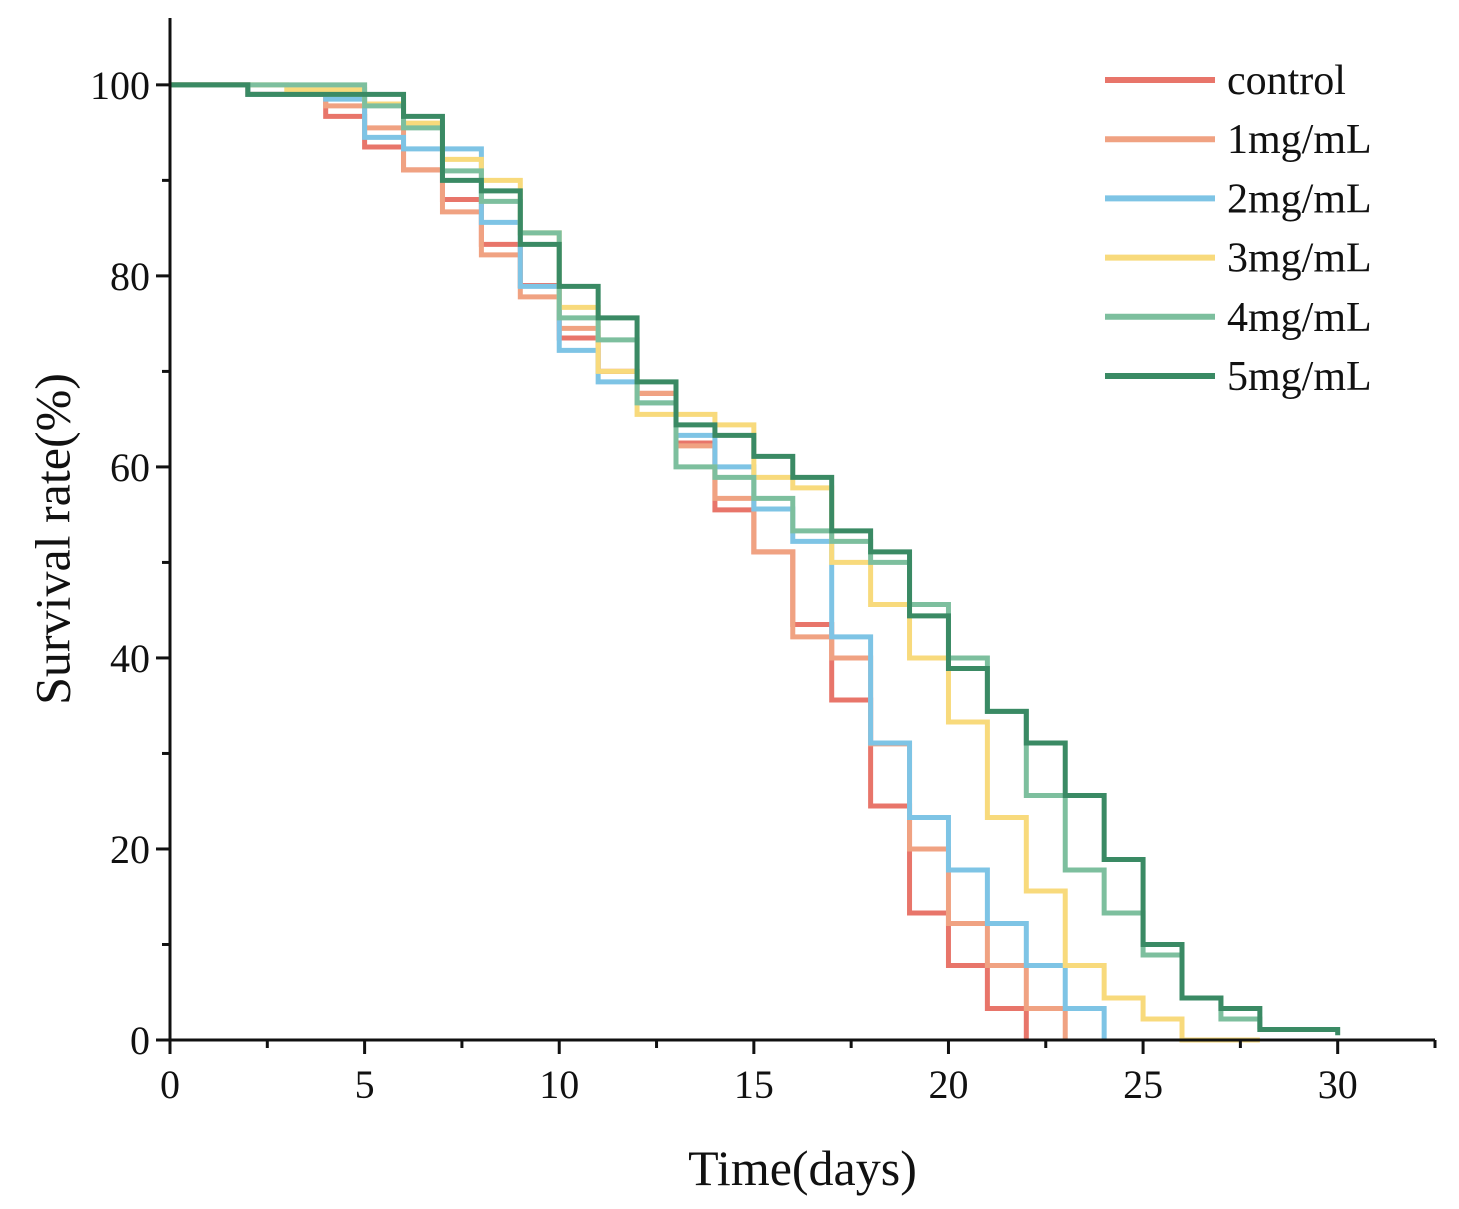 This screenshot has width=1459, height=1209. What do you see at coordinates (130, 467) in the screenshot?
I see `y-tick-label-3: 60` at bounding box center [130, 467].